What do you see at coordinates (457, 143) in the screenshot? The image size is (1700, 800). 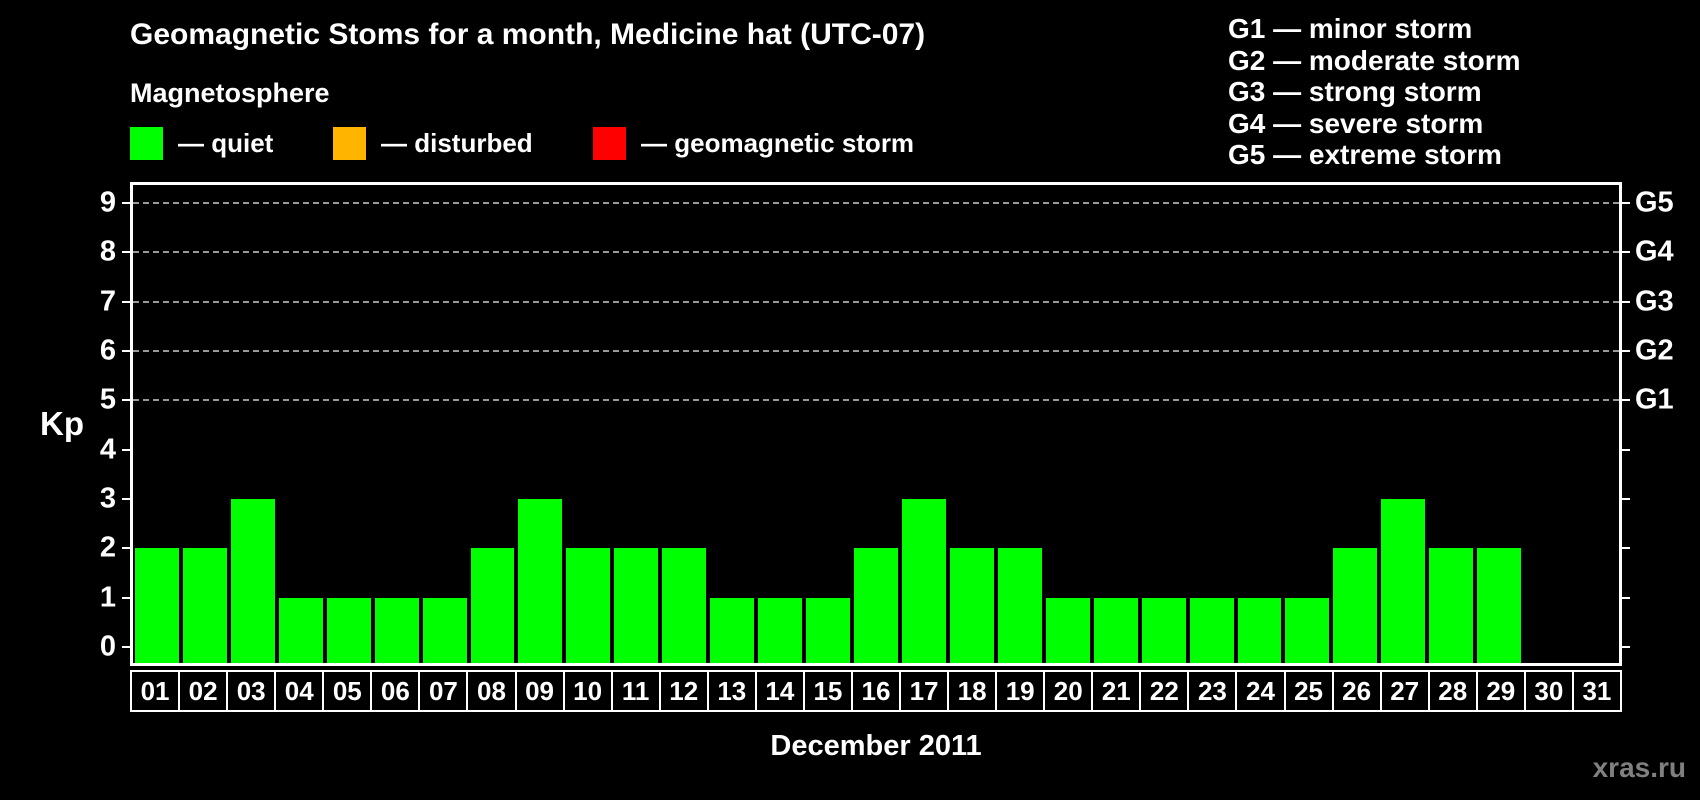 I see `legend-label: — disturbed` at bounding box center [457, 143].